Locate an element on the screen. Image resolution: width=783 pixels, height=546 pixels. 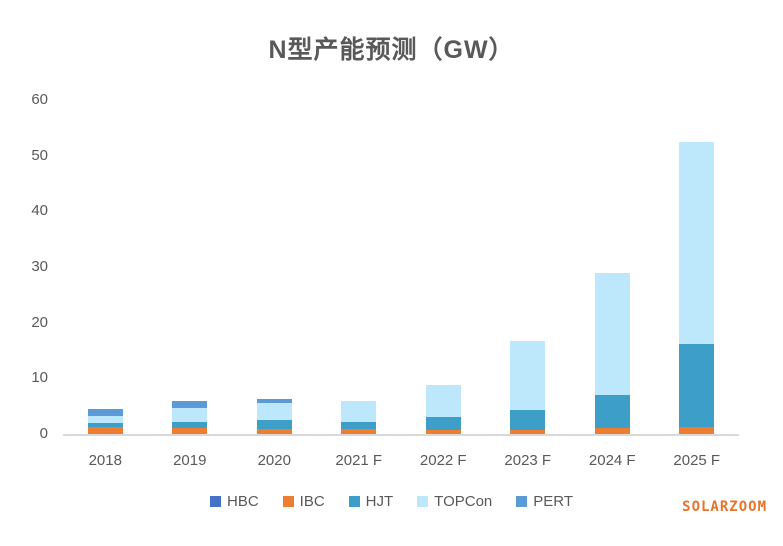
stacked-bar-2021-f is located at coordinates (359, 417).